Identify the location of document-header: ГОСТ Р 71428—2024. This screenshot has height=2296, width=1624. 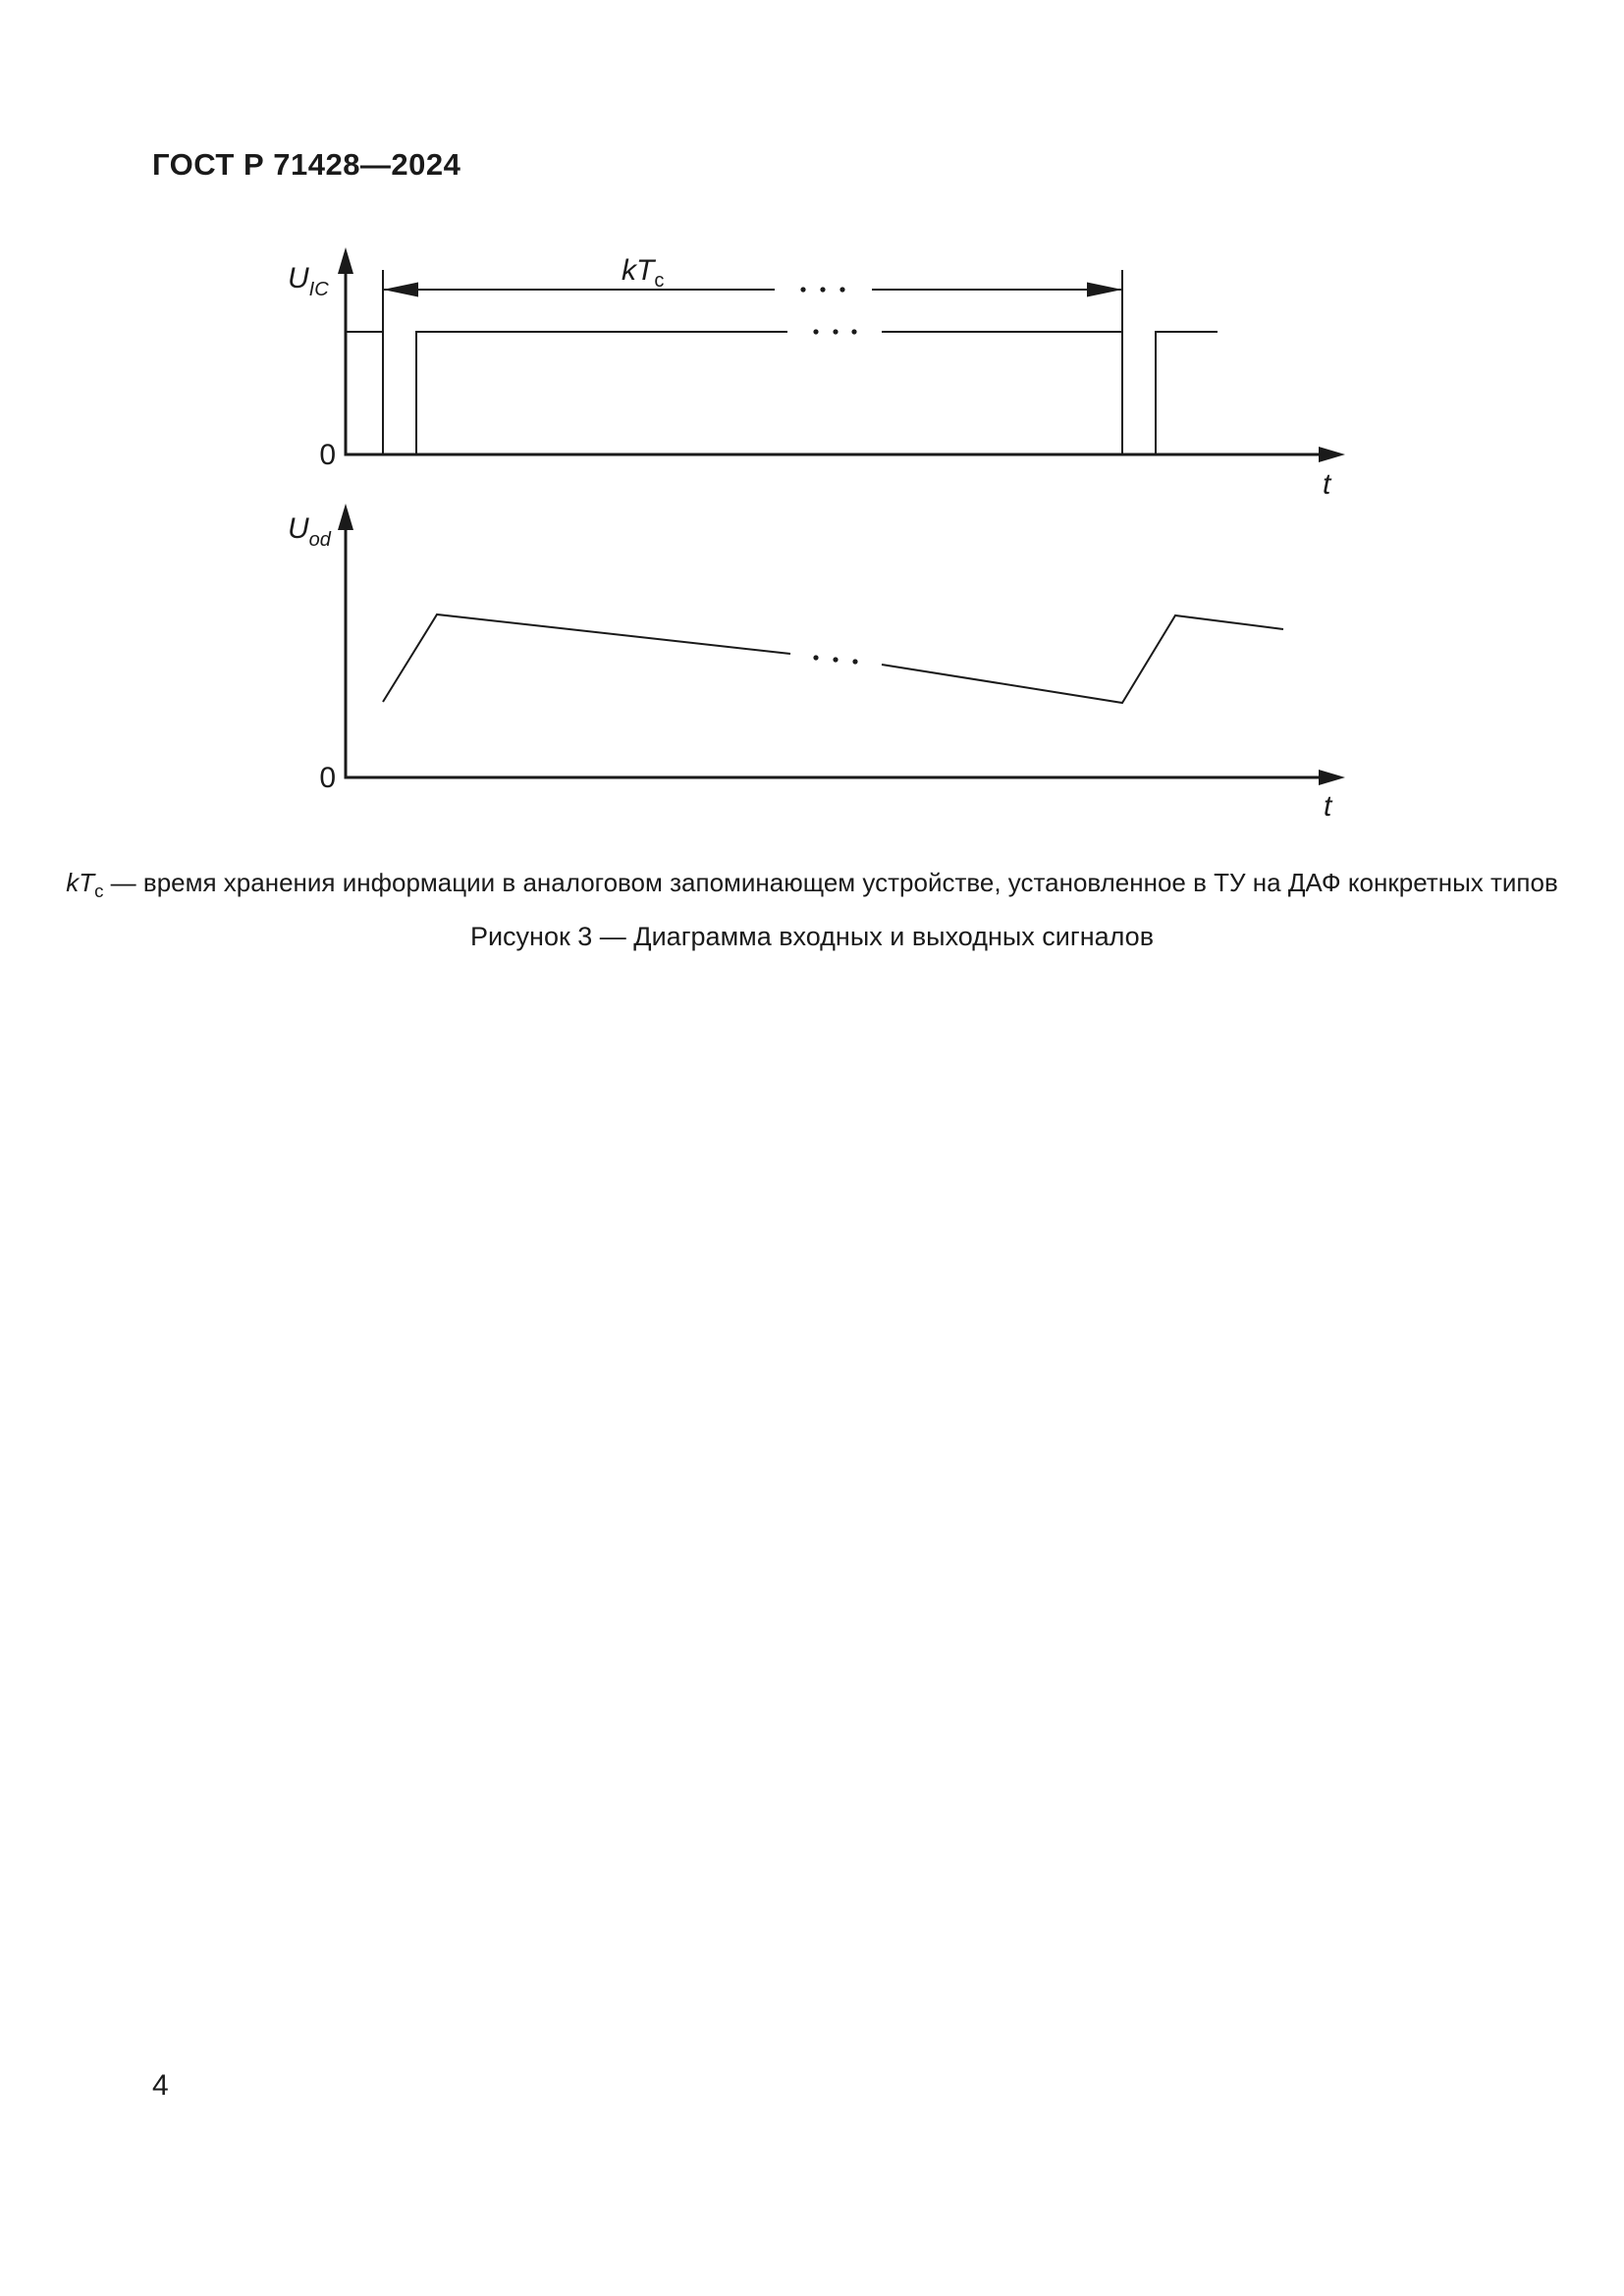
(306, 164).